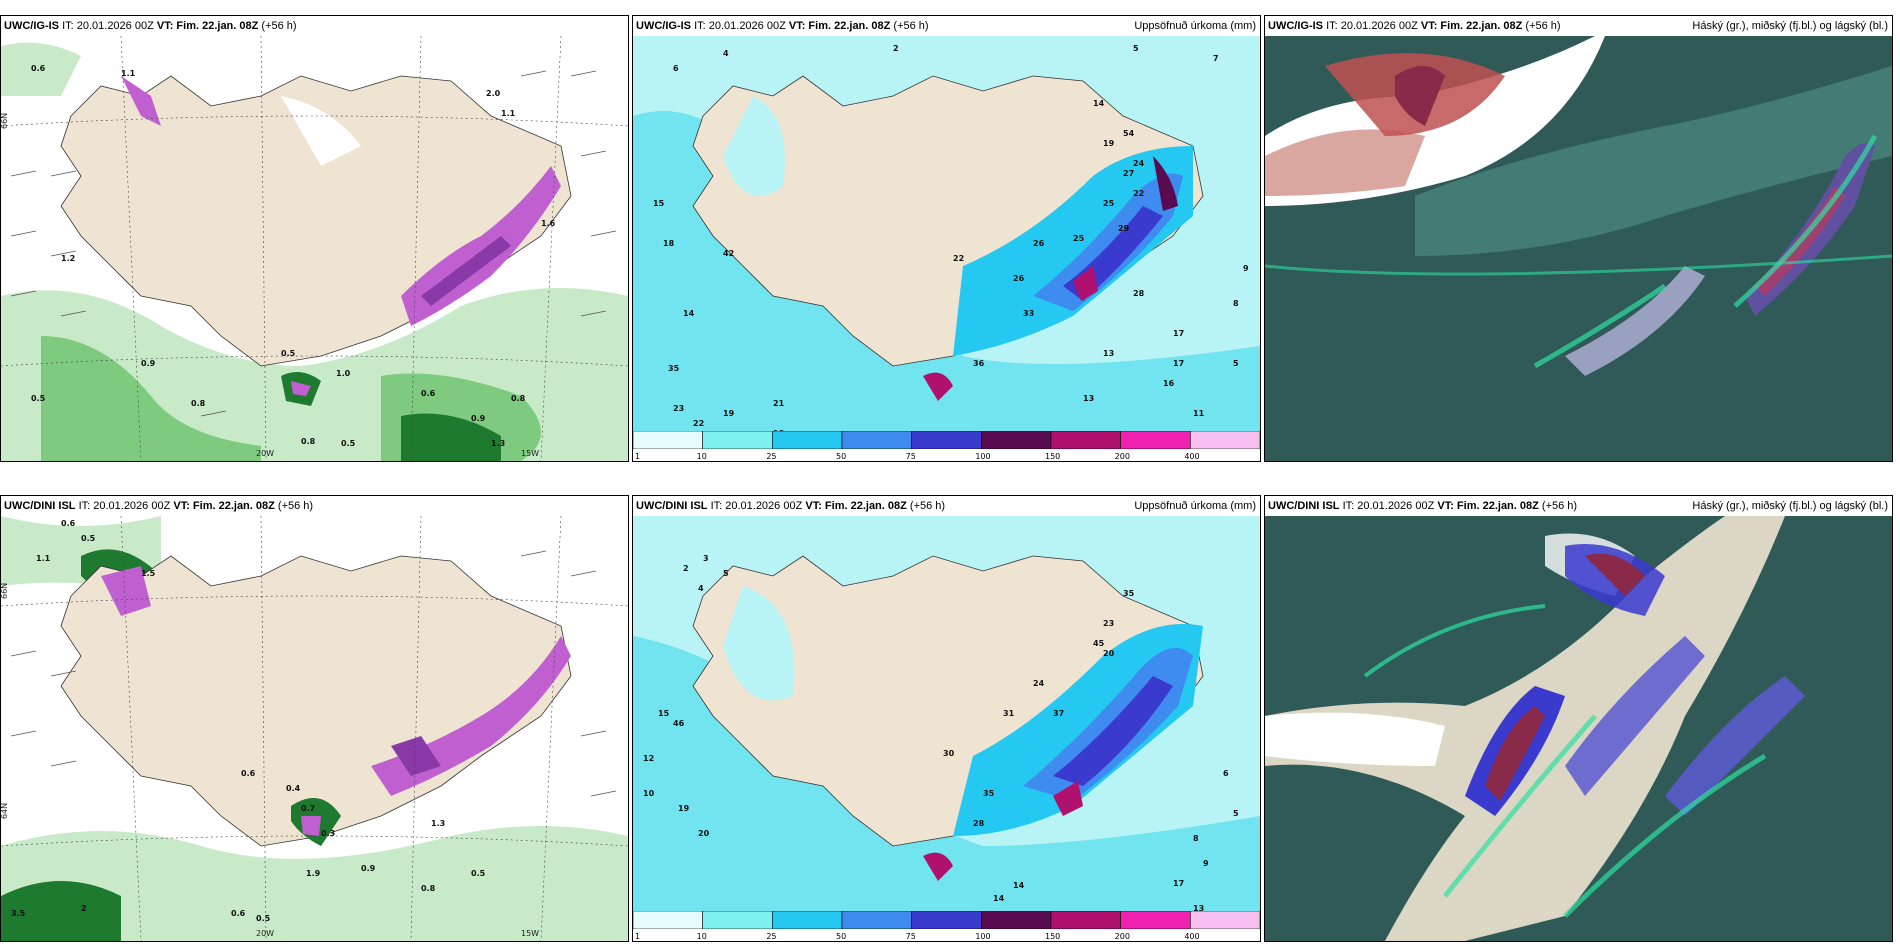  What do you see at coordinates (648, 758) in the screenshot?
I see `svg-text: 12` at bounding box center [648, 758].